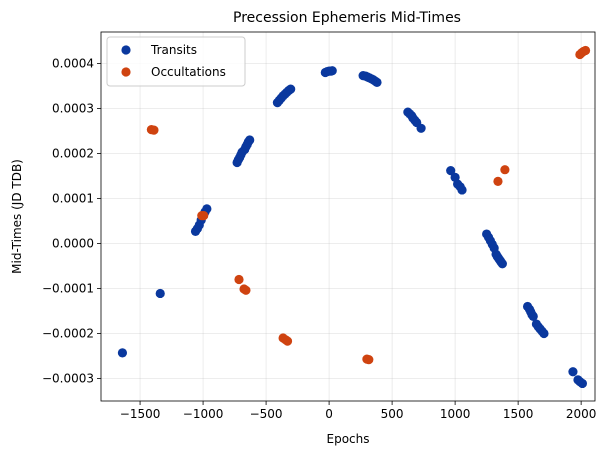  I want to click on y-tick-label: 0.0000, so click(73, 244).